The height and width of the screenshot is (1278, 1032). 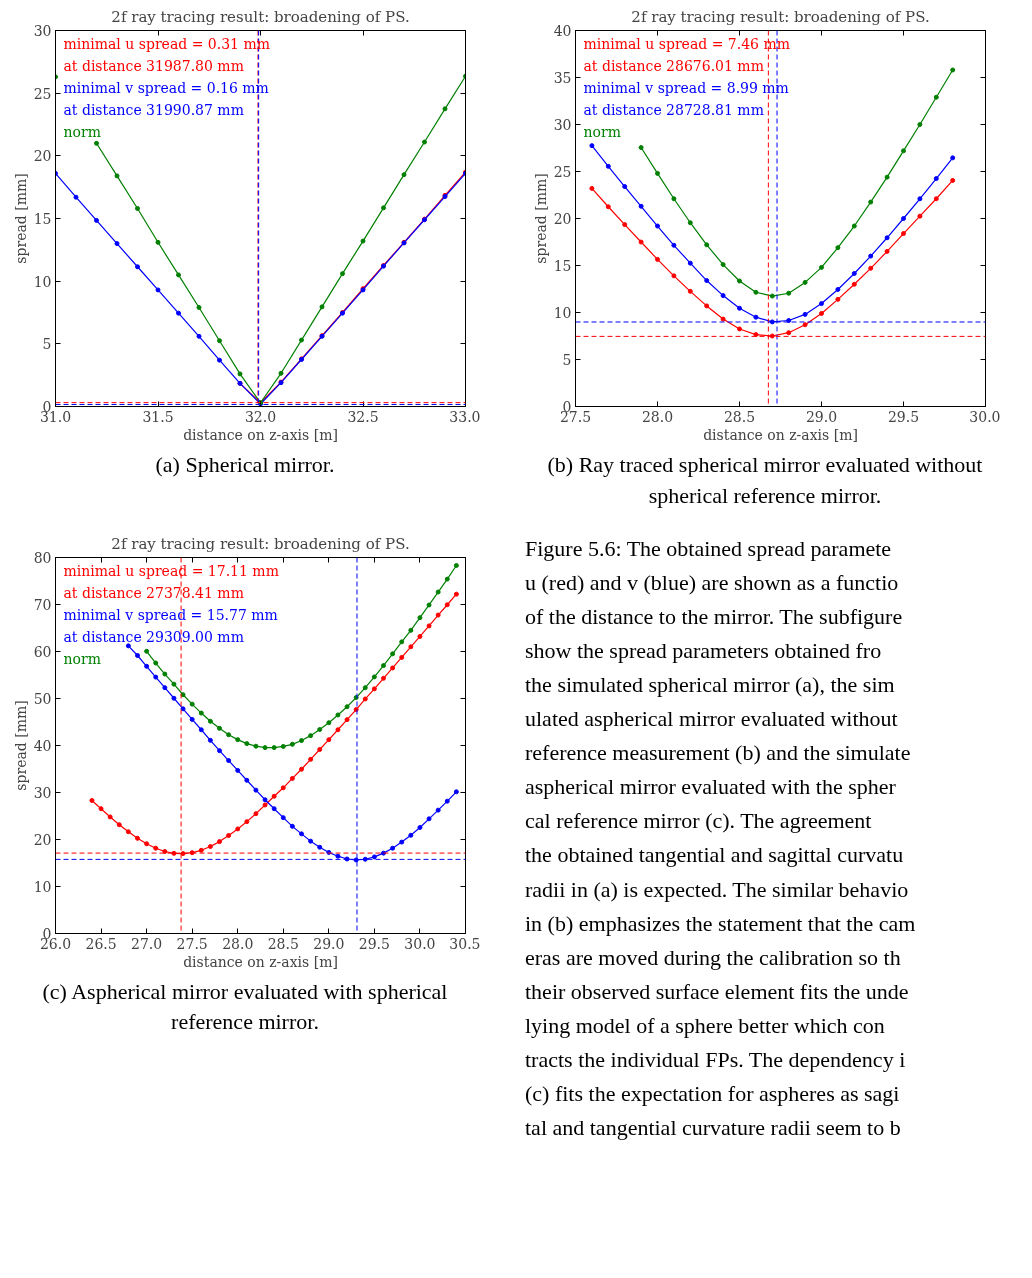 I want to click on y-tick-label: 70, so click(x=42, y=604).